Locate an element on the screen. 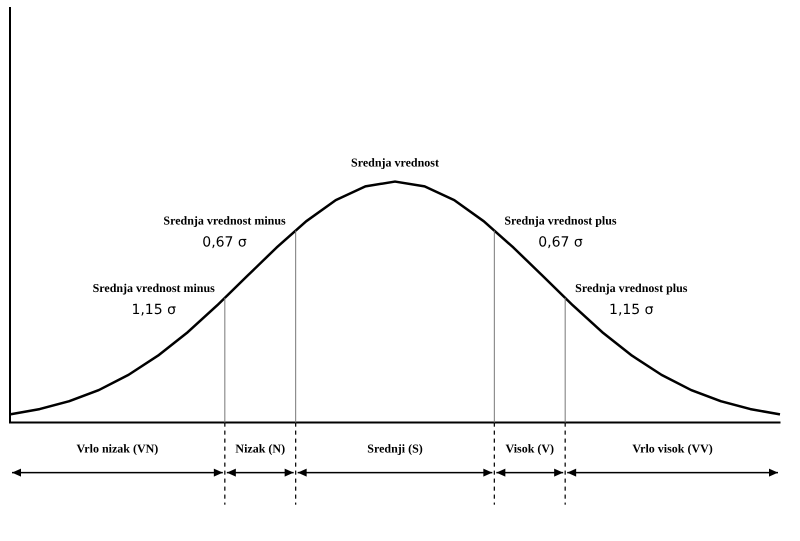  text: Vrlo nizak (VN) is located at coordinates (117, 449).